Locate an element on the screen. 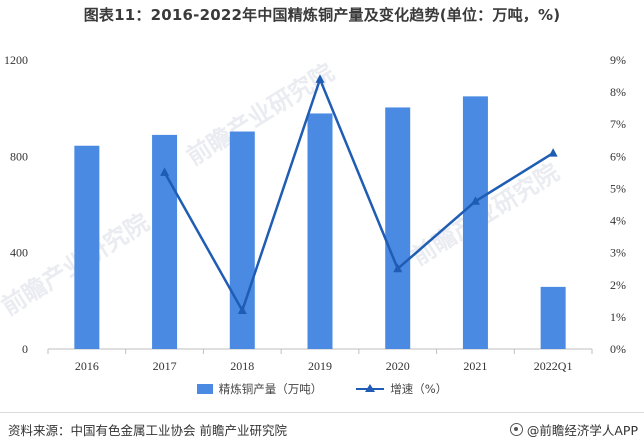 This screenshot has width=644, height=444. legend-item-line: 增速（%） is located at coordinates (401, 389).